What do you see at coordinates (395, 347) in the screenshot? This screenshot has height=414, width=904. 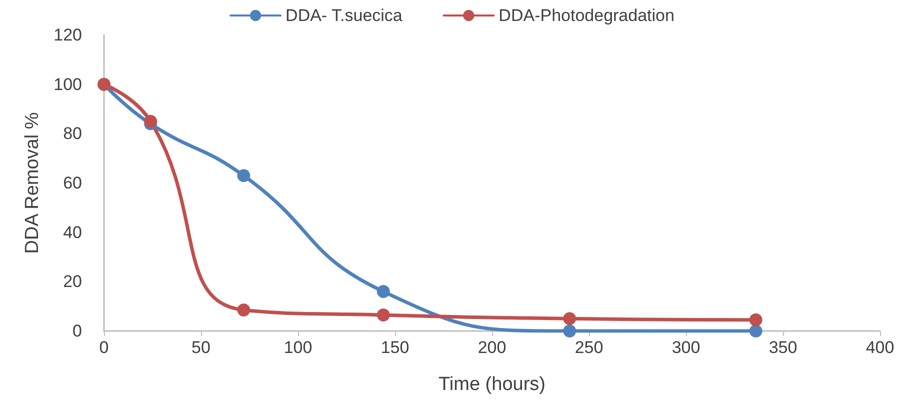 I see `x-tick-label: 150` at bounding box center [395, 347].